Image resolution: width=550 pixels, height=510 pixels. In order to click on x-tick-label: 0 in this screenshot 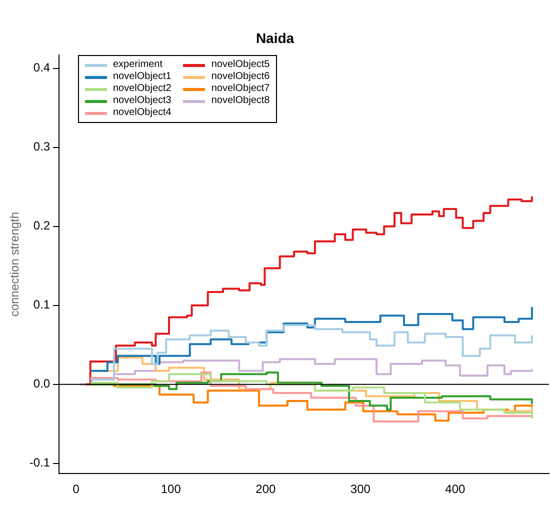, I will do `click(76, 489)`.